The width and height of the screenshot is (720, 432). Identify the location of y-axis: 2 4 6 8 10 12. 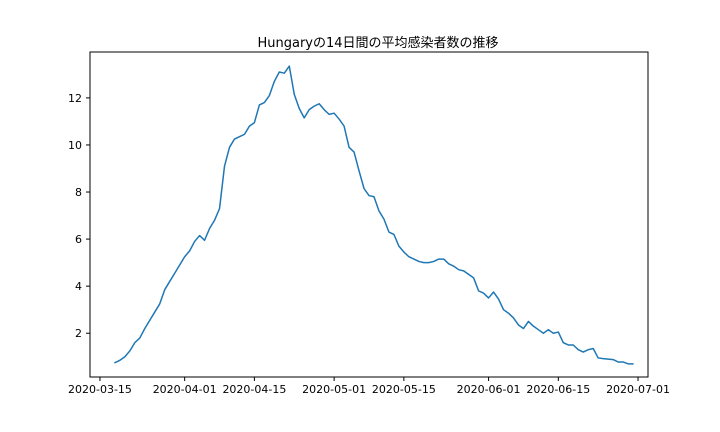
(79, 216).